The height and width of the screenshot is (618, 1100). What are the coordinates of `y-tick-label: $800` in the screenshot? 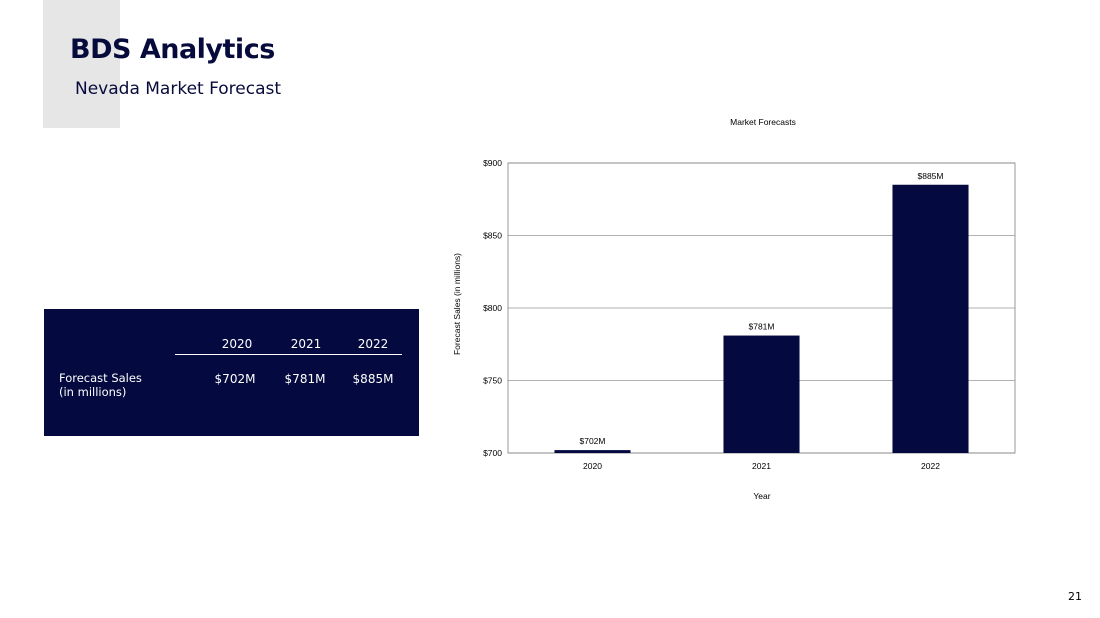 It's located at (492, 308).